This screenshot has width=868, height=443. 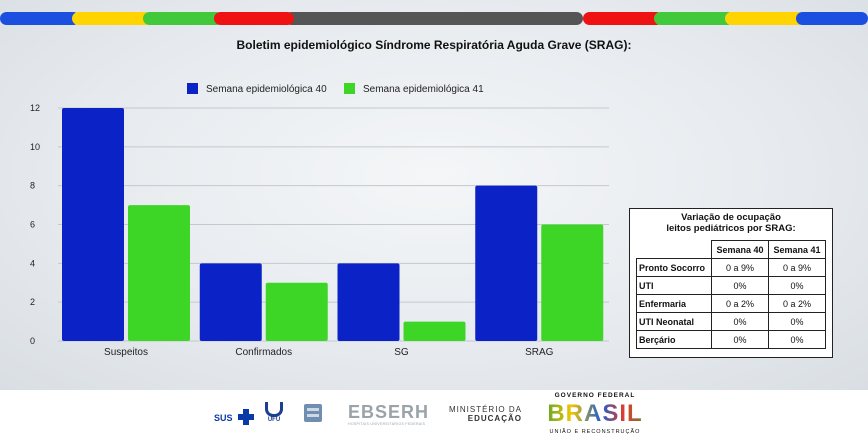 What do you see at coordinates (35, 147) in the screenshot?
I see `y-tick-label: 10` at bounding box center [35, 147].